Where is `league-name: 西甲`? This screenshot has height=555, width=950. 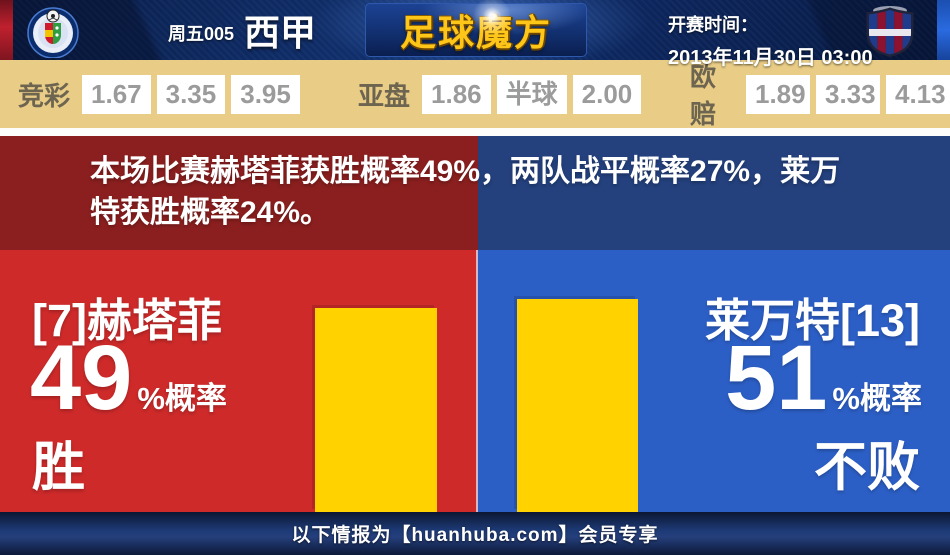 league-name: 西甲 is located at coordinates (280, 32).